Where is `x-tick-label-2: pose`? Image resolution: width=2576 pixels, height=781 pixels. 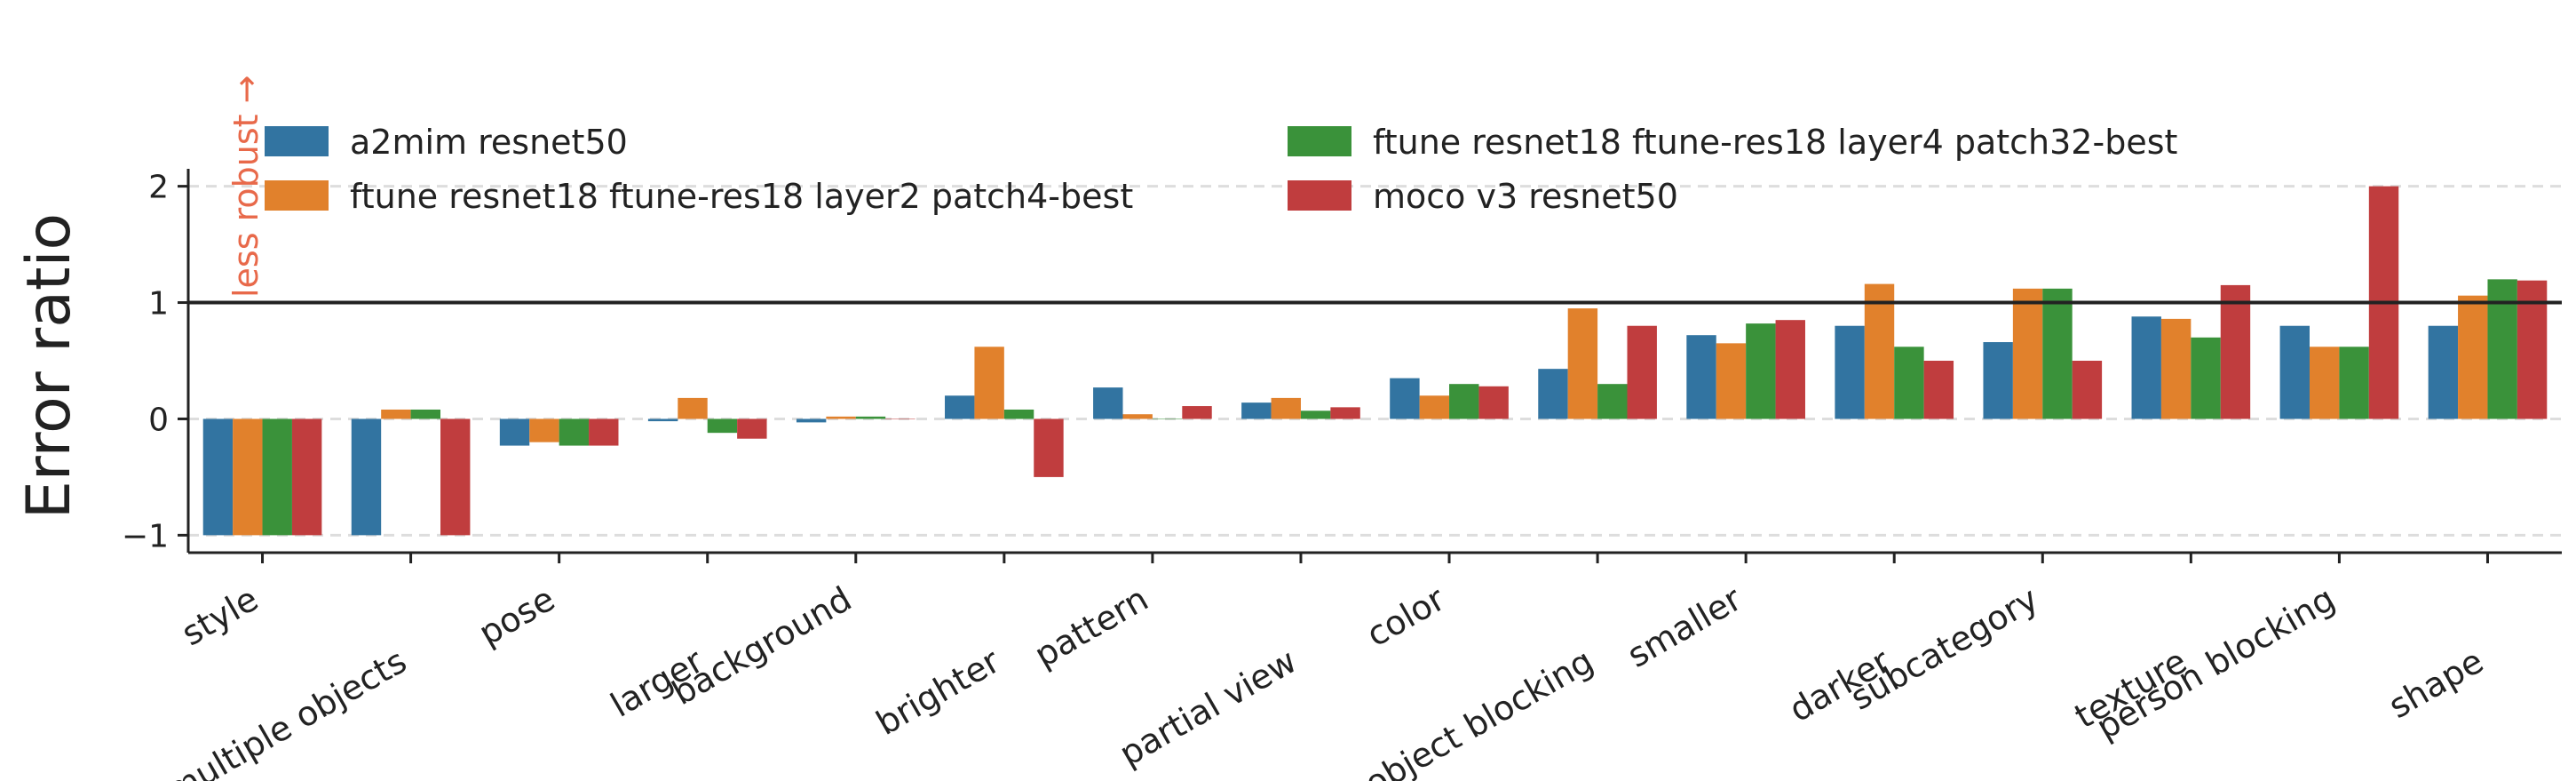 x-tick-label-2: pose is located at coordinates (516, 616).